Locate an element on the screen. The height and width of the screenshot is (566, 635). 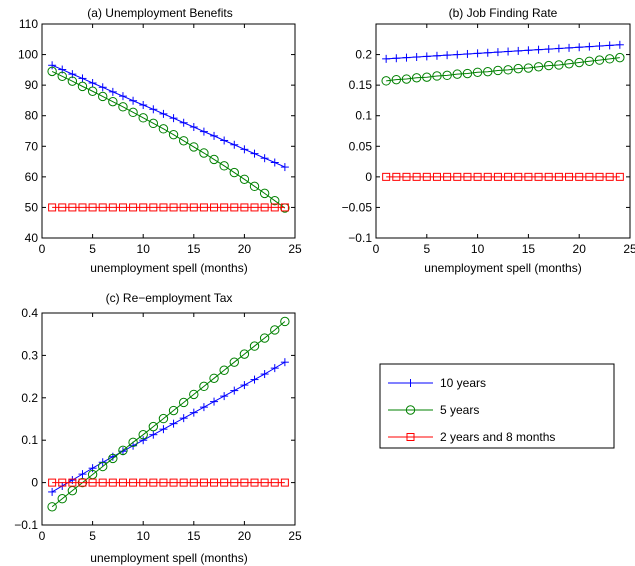
y-tick-label: 0.2 is located at coordinates (29, 398).